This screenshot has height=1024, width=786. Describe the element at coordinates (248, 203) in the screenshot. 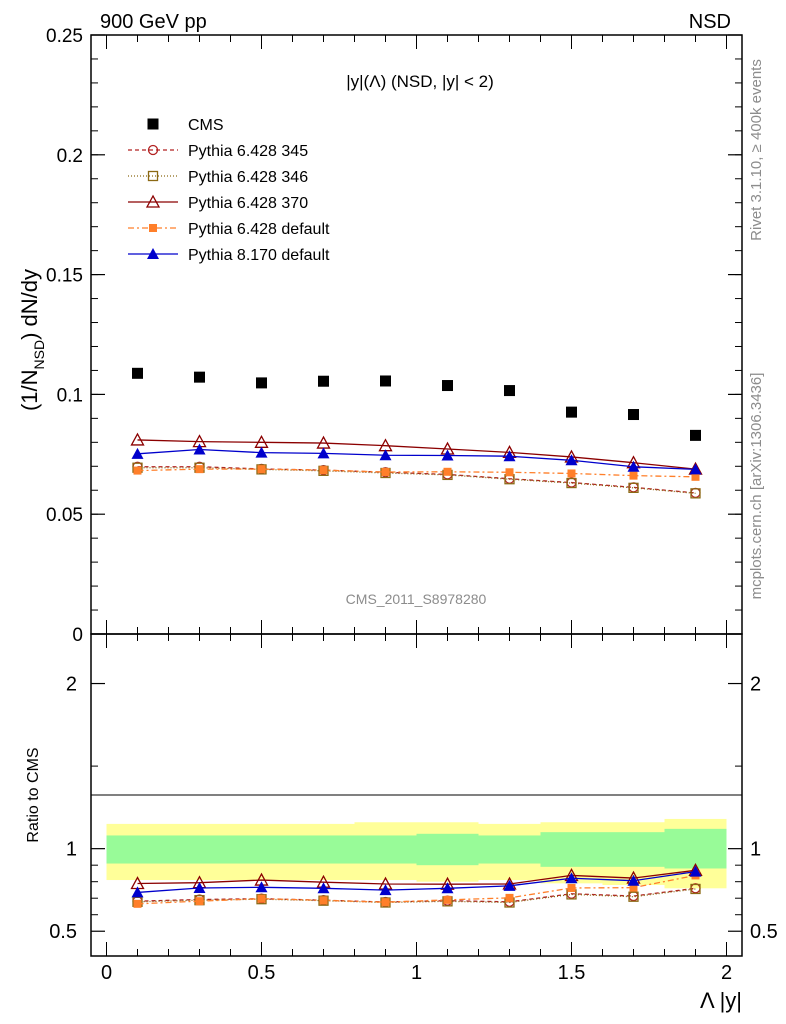

I see `legend-label: Pythia 6.428 370` at that location.